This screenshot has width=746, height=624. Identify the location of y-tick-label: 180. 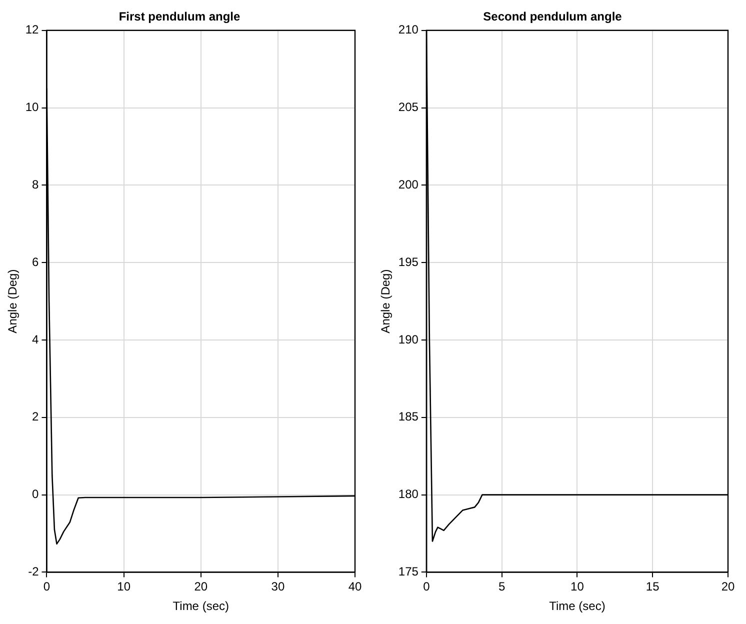
(408, 494).